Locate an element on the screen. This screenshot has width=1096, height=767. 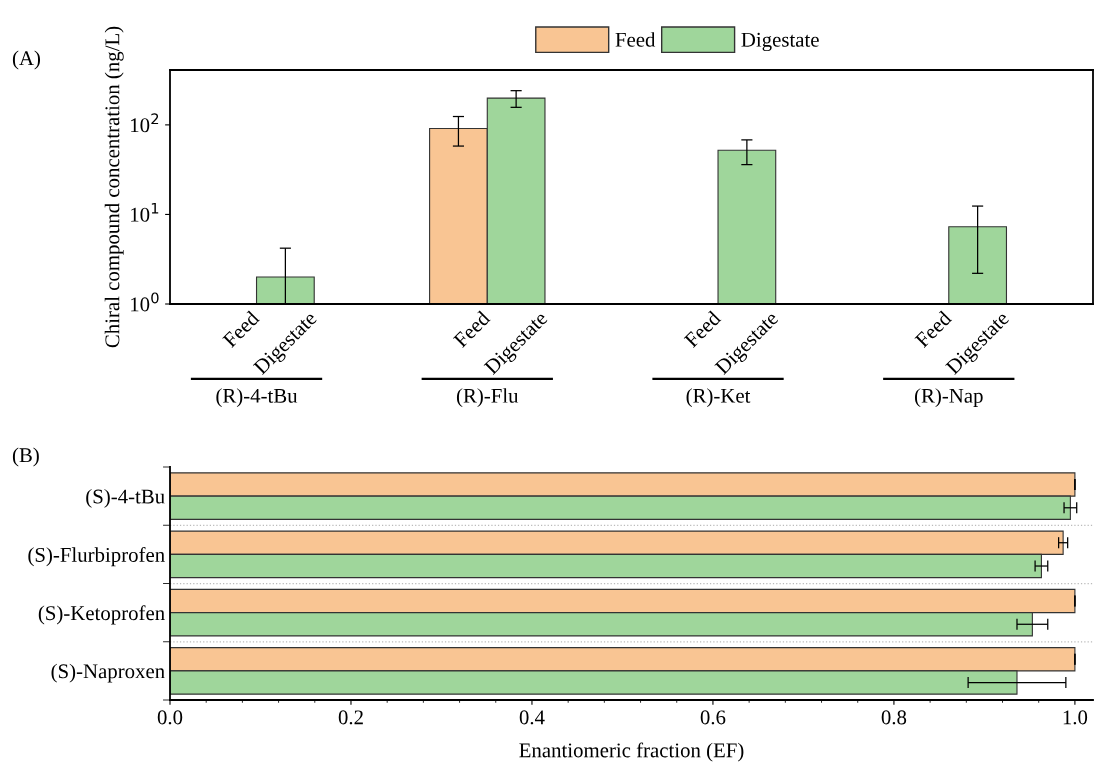
x-tick-label: 0.0 is located at coordinates (170, 717).